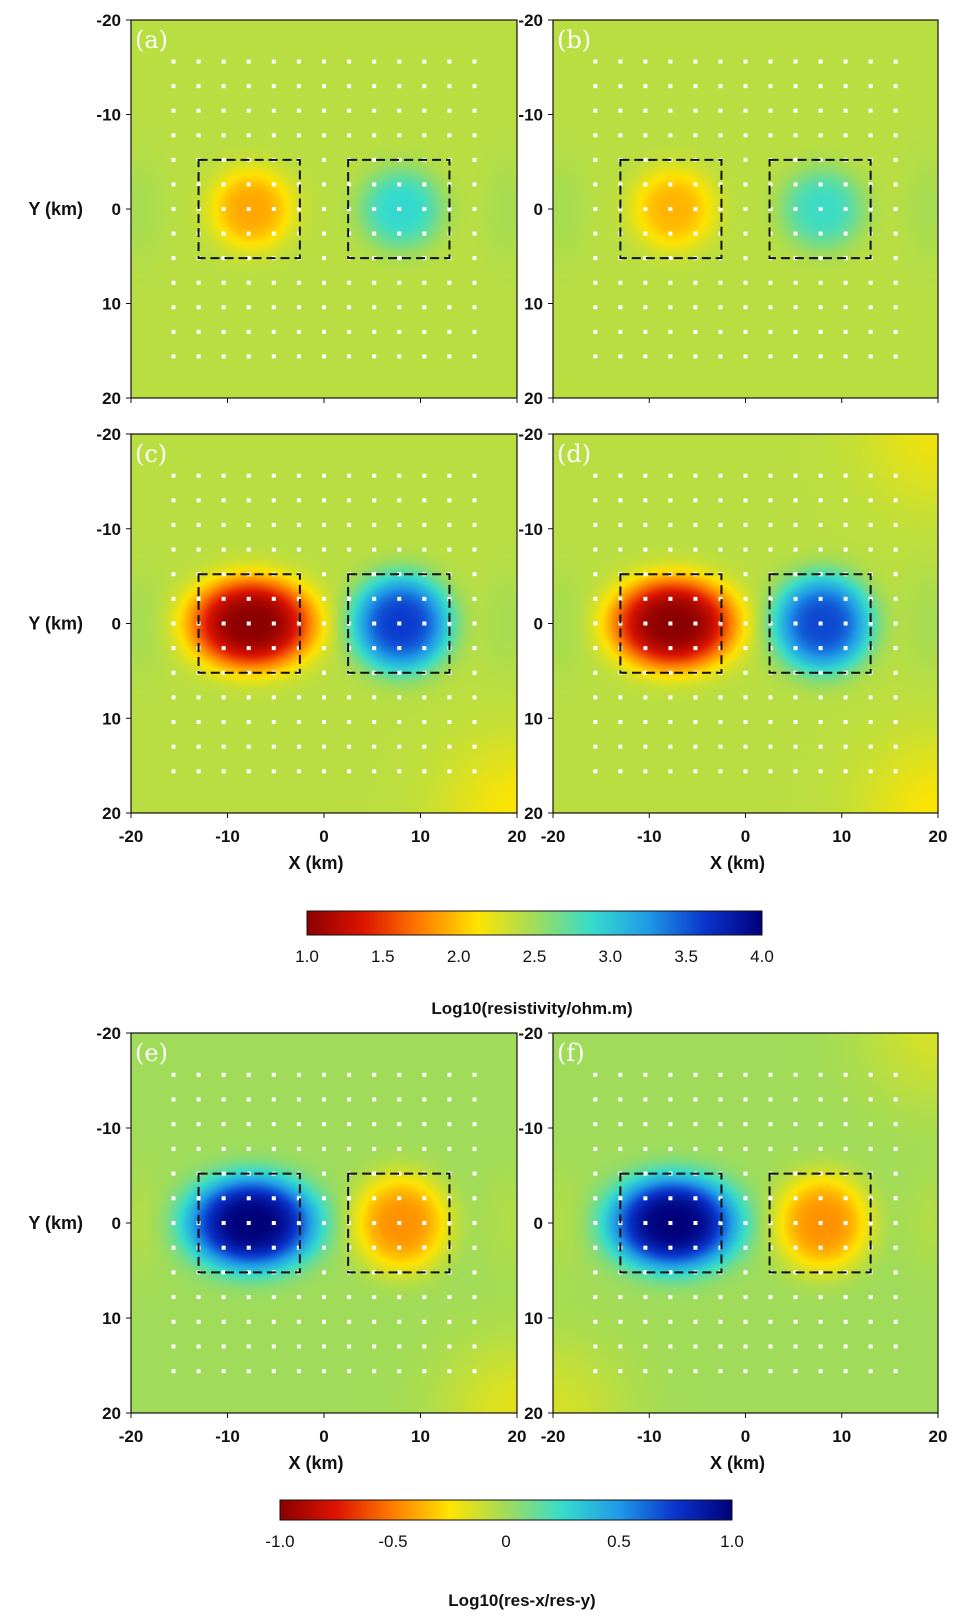 The height and width of the screenshot is (1618, 974). I want to click on anomaly-box-right, so click(399, 623).